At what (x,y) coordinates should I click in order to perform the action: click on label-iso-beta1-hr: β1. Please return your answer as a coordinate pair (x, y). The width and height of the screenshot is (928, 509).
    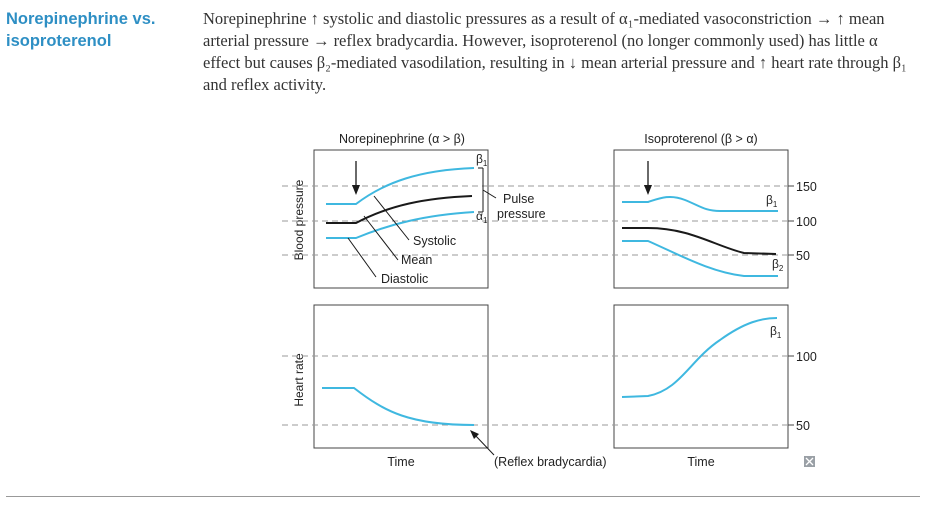
    Looking at the image, I should click on (776, 332).